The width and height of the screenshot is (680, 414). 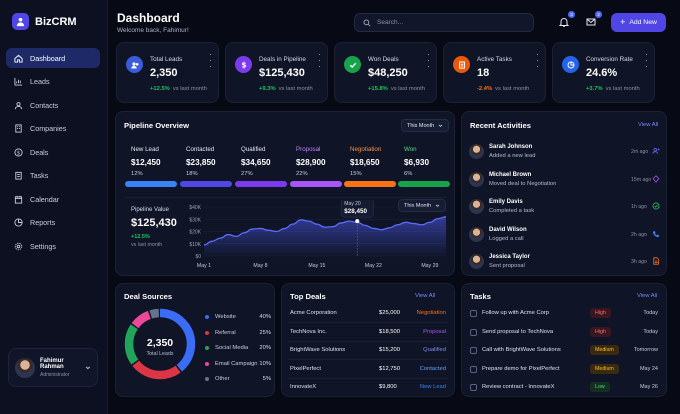 What do you see at coordinates (160, 344) in the screenshot?
I see `donut-slice` at bounding box center [160, 344].